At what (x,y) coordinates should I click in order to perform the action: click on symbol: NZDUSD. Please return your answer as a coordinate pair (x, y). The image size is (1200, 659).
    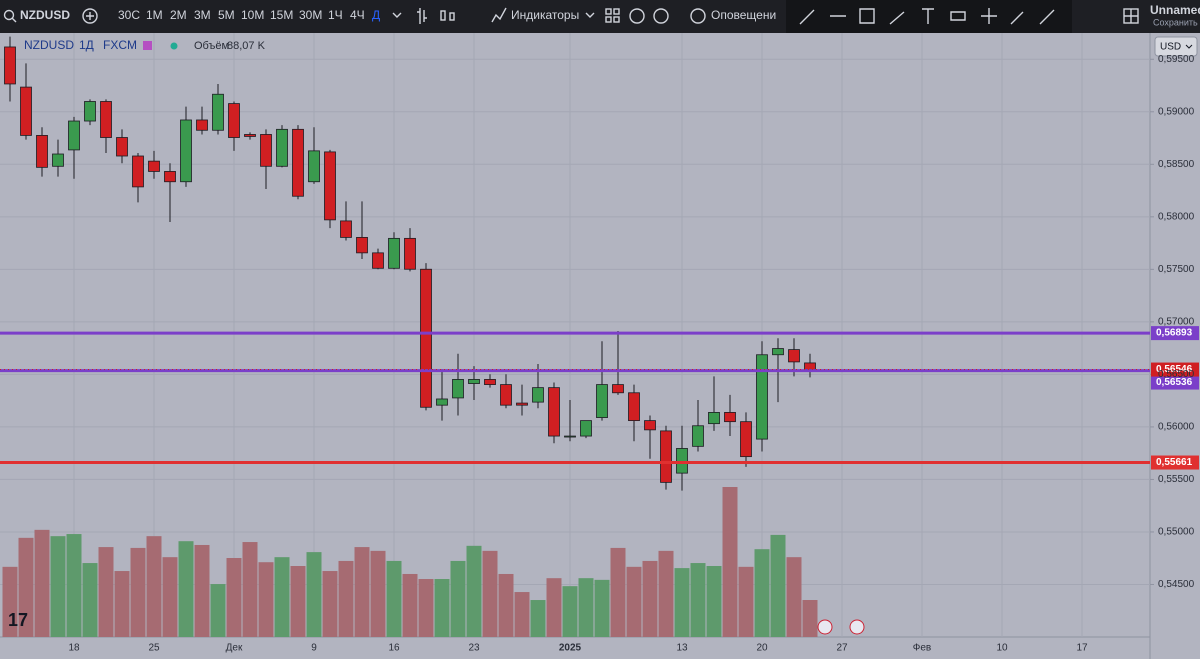
    Looking at the image, I should click on (45, 15).